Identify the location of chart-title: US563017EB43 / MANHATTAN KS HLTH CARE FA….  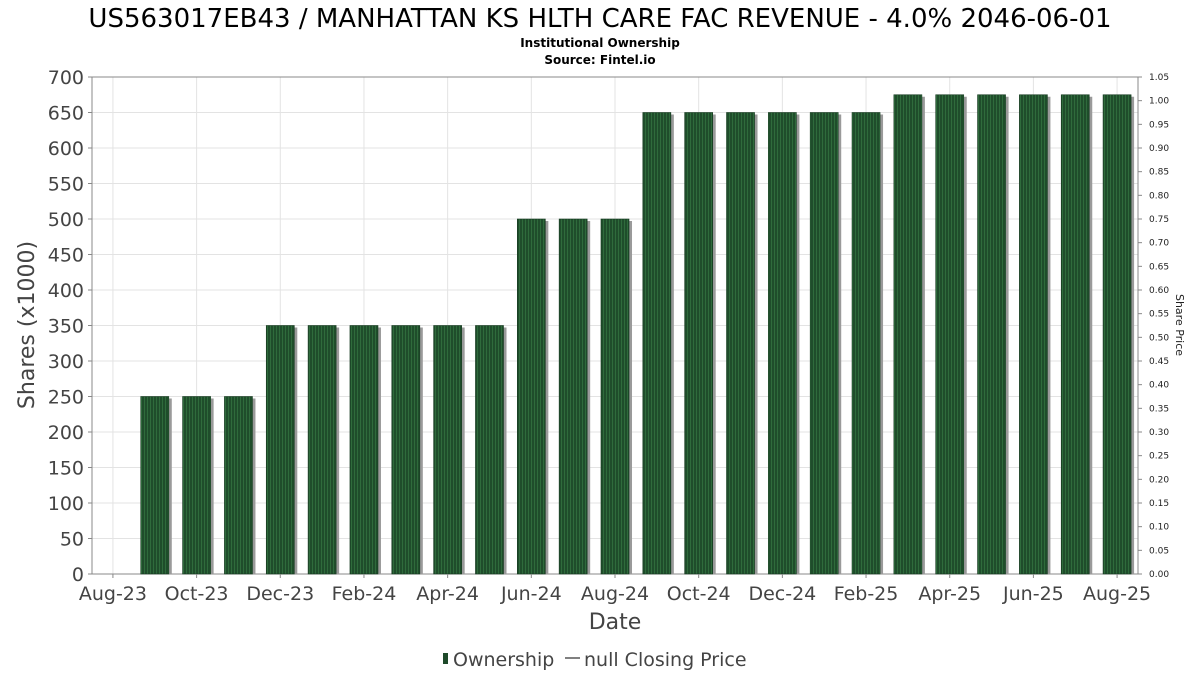
(599, 19).